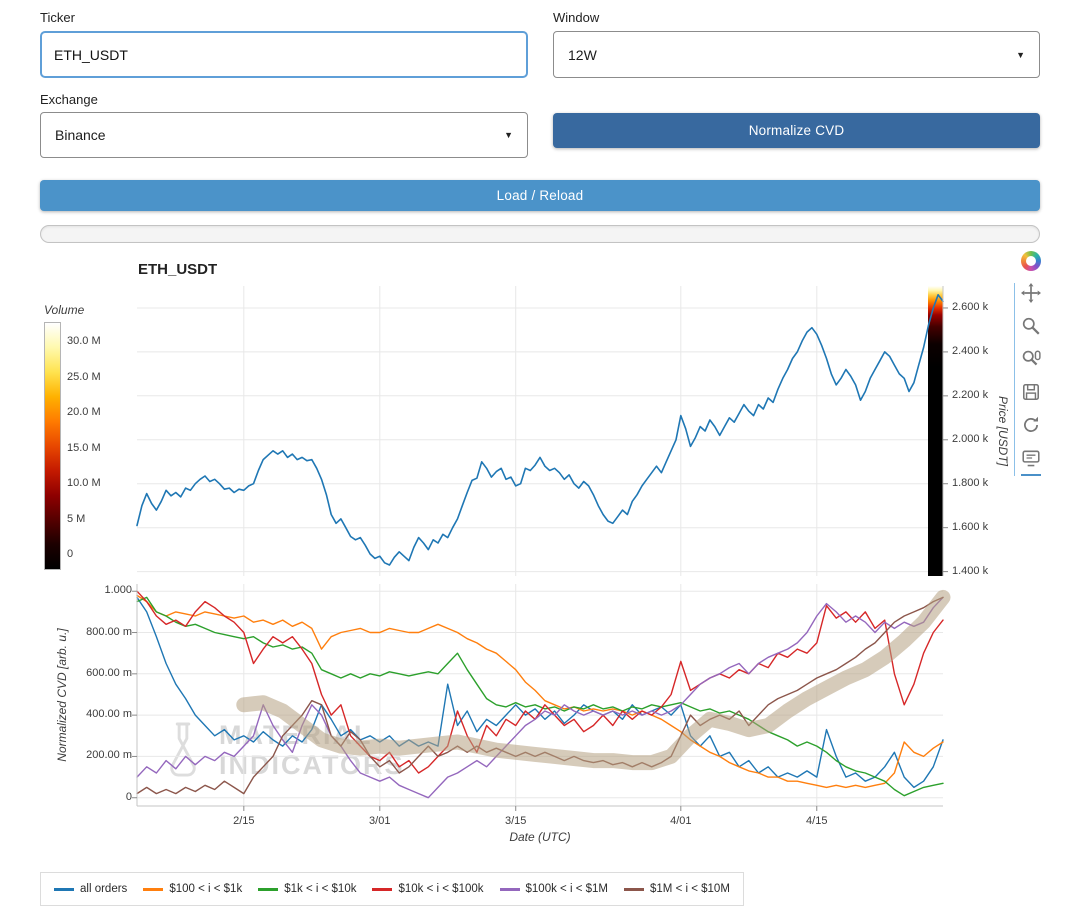 This screenshot has width=1080, height=913. What do you see at coordinates (118, 590) in the screenshot?
I see `tick-label: 1.000` at bounding box center [118, 590].